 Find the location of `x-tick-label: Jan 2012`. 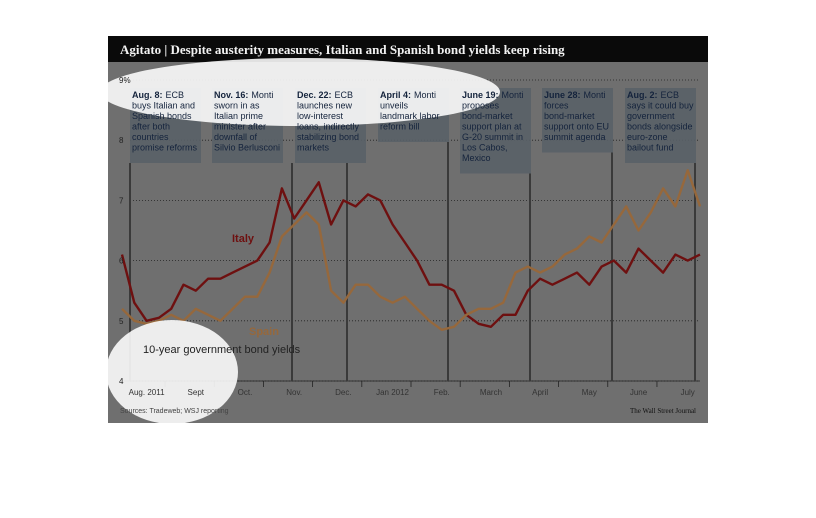

x-tick-label: Jan 2012 is located at coordinates (392, 392).